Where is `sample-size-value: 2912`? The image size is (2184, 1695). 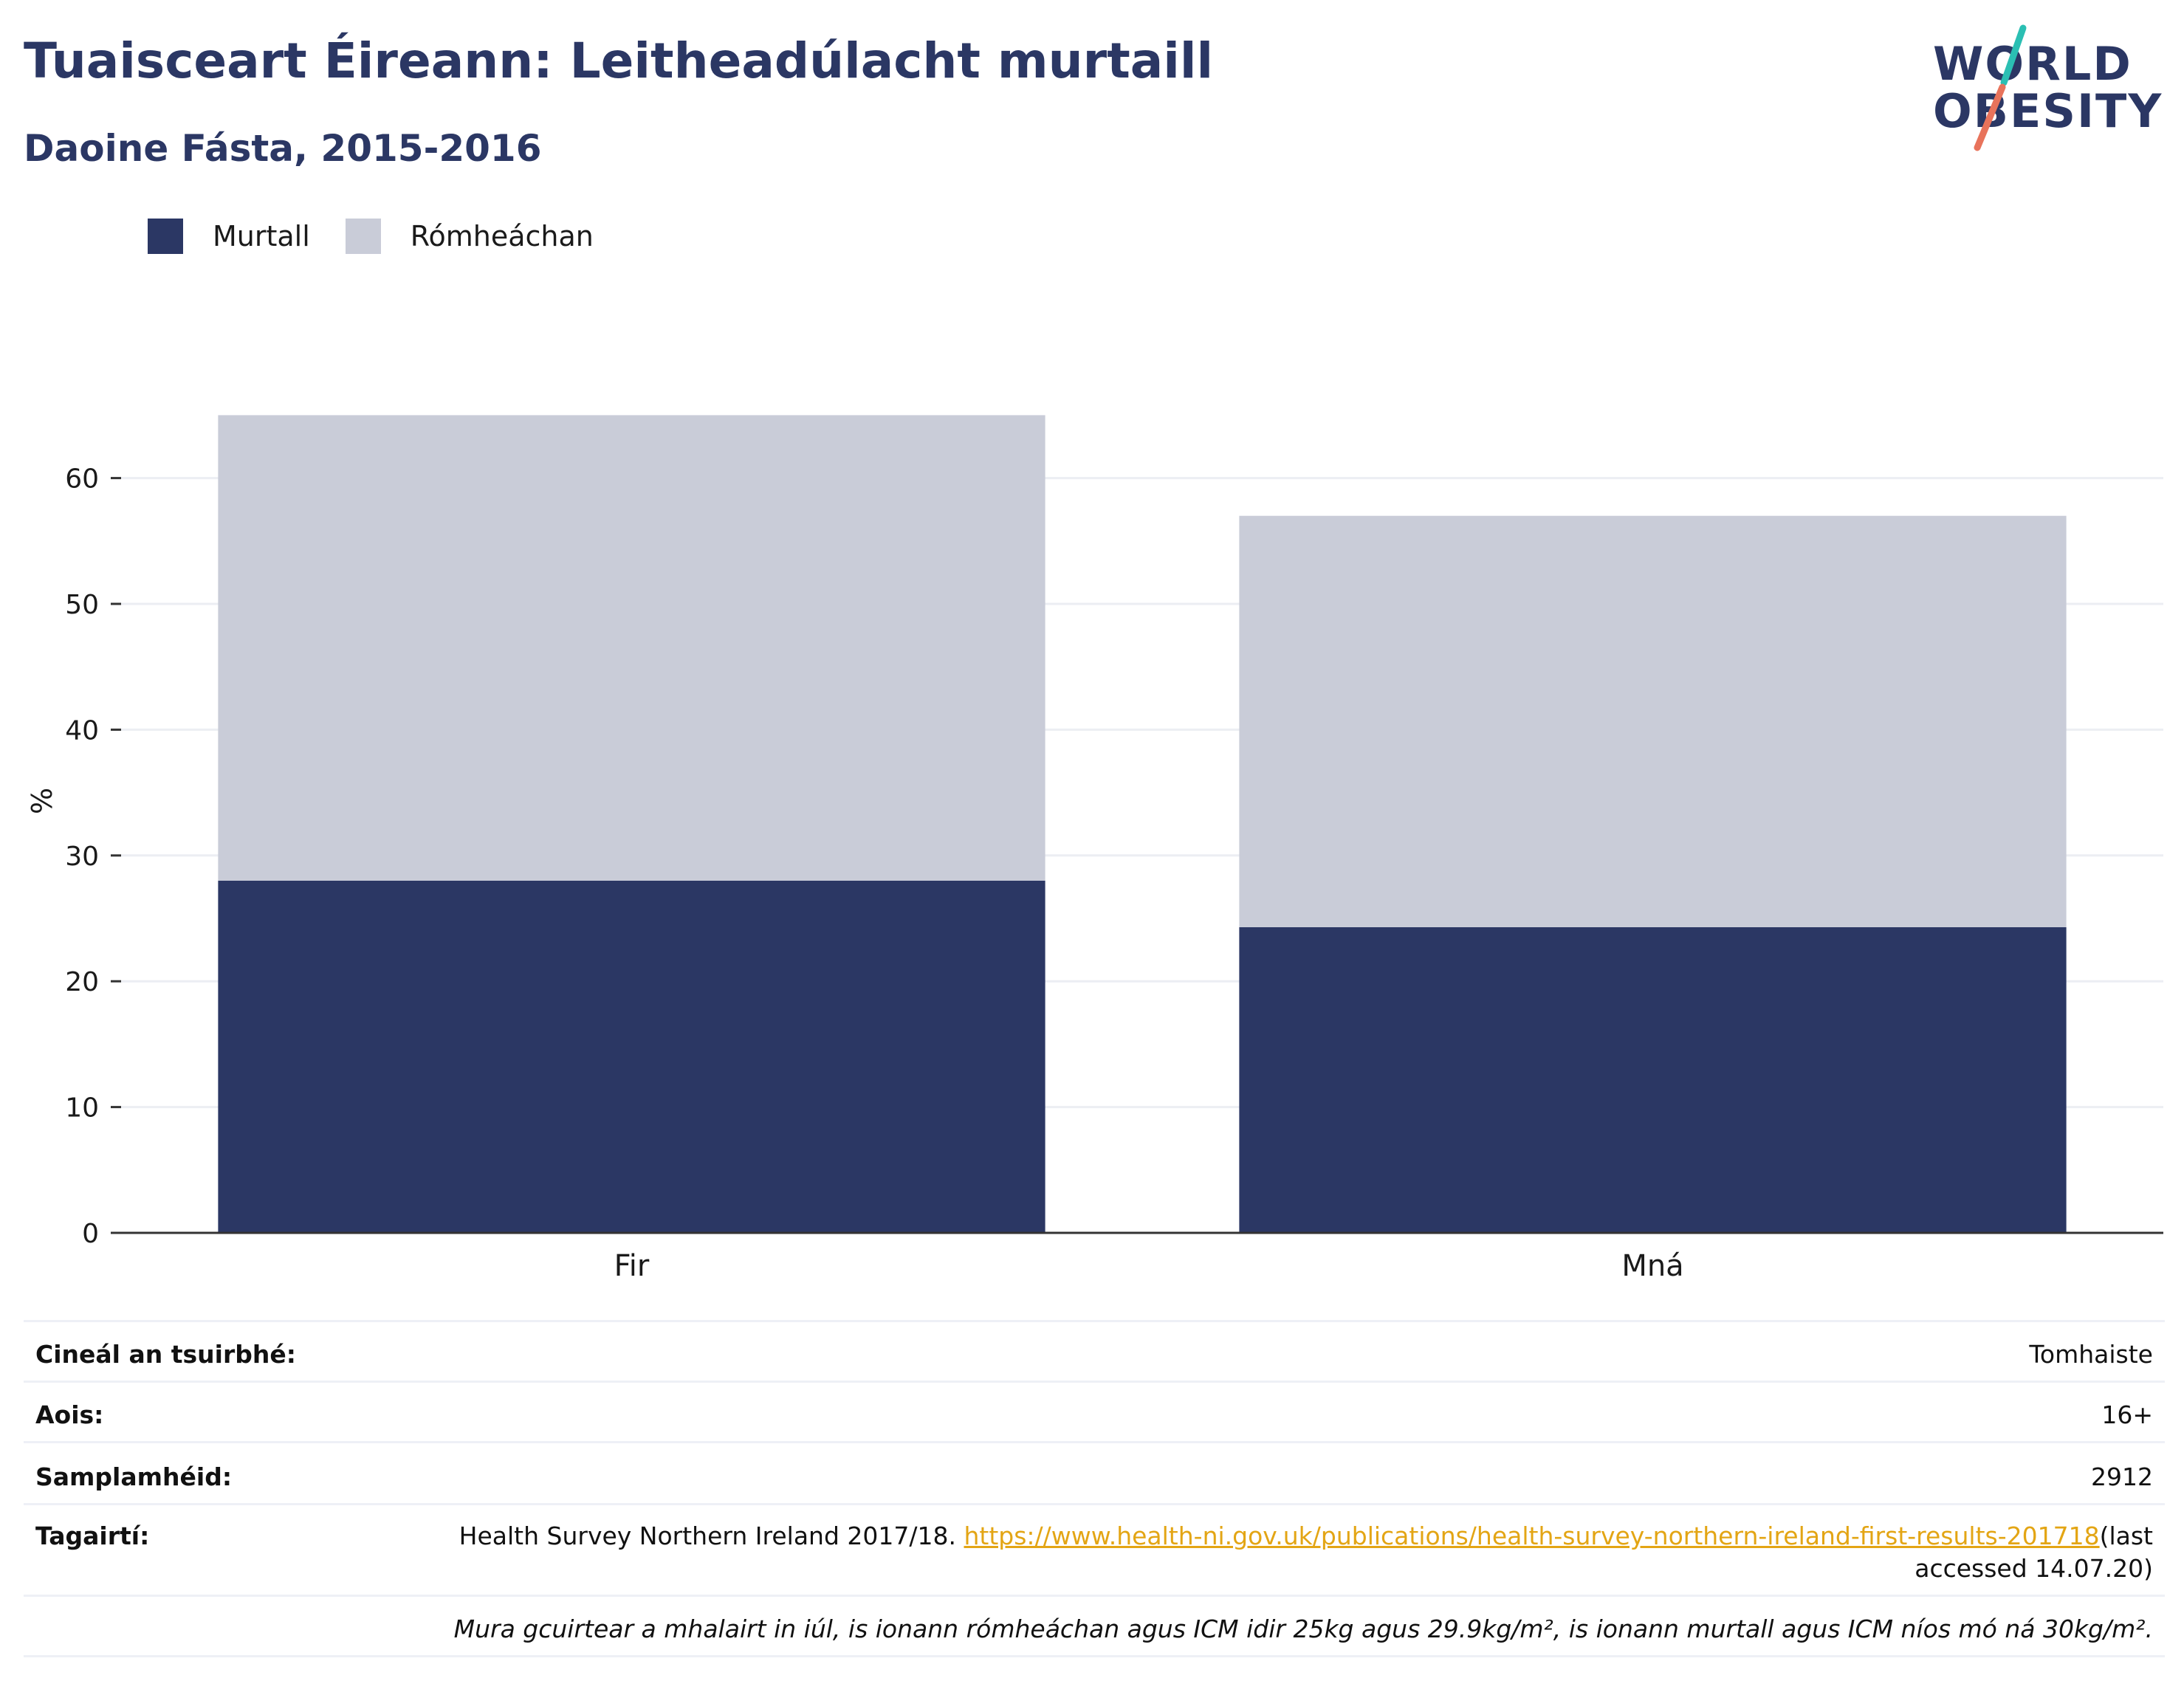 sample-size-value: 2912 is located at coordinates (2122, 1476).